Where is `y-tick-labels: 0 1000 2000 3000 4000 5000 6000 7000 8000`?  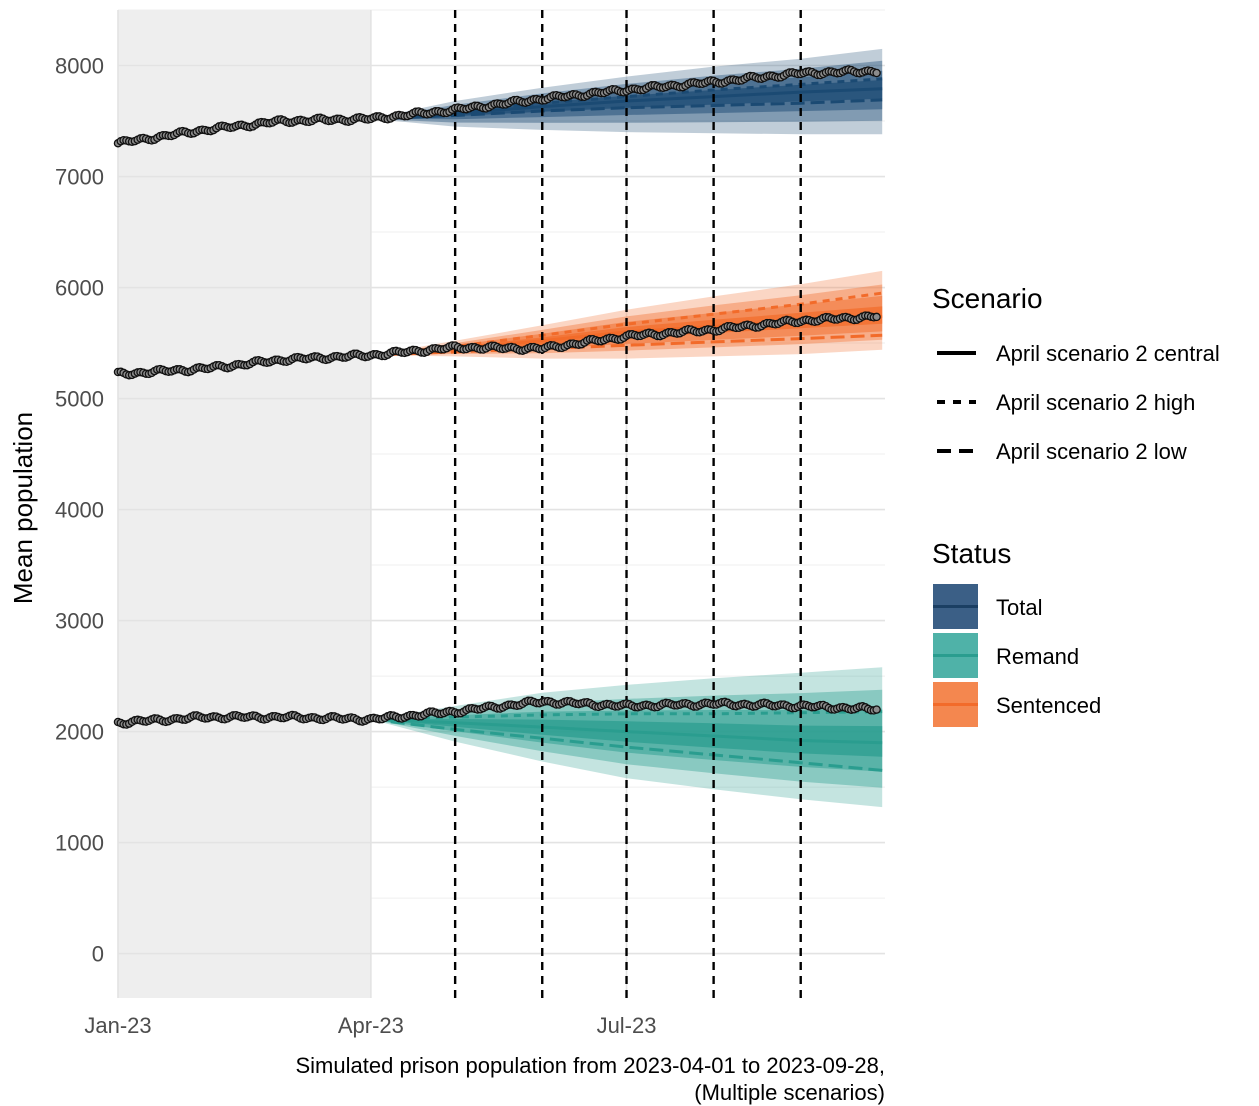 y-tick-labels: 0 1000 2000 3000 4000 5000 6000 7000 8000 is located at coordinates (79, 510).